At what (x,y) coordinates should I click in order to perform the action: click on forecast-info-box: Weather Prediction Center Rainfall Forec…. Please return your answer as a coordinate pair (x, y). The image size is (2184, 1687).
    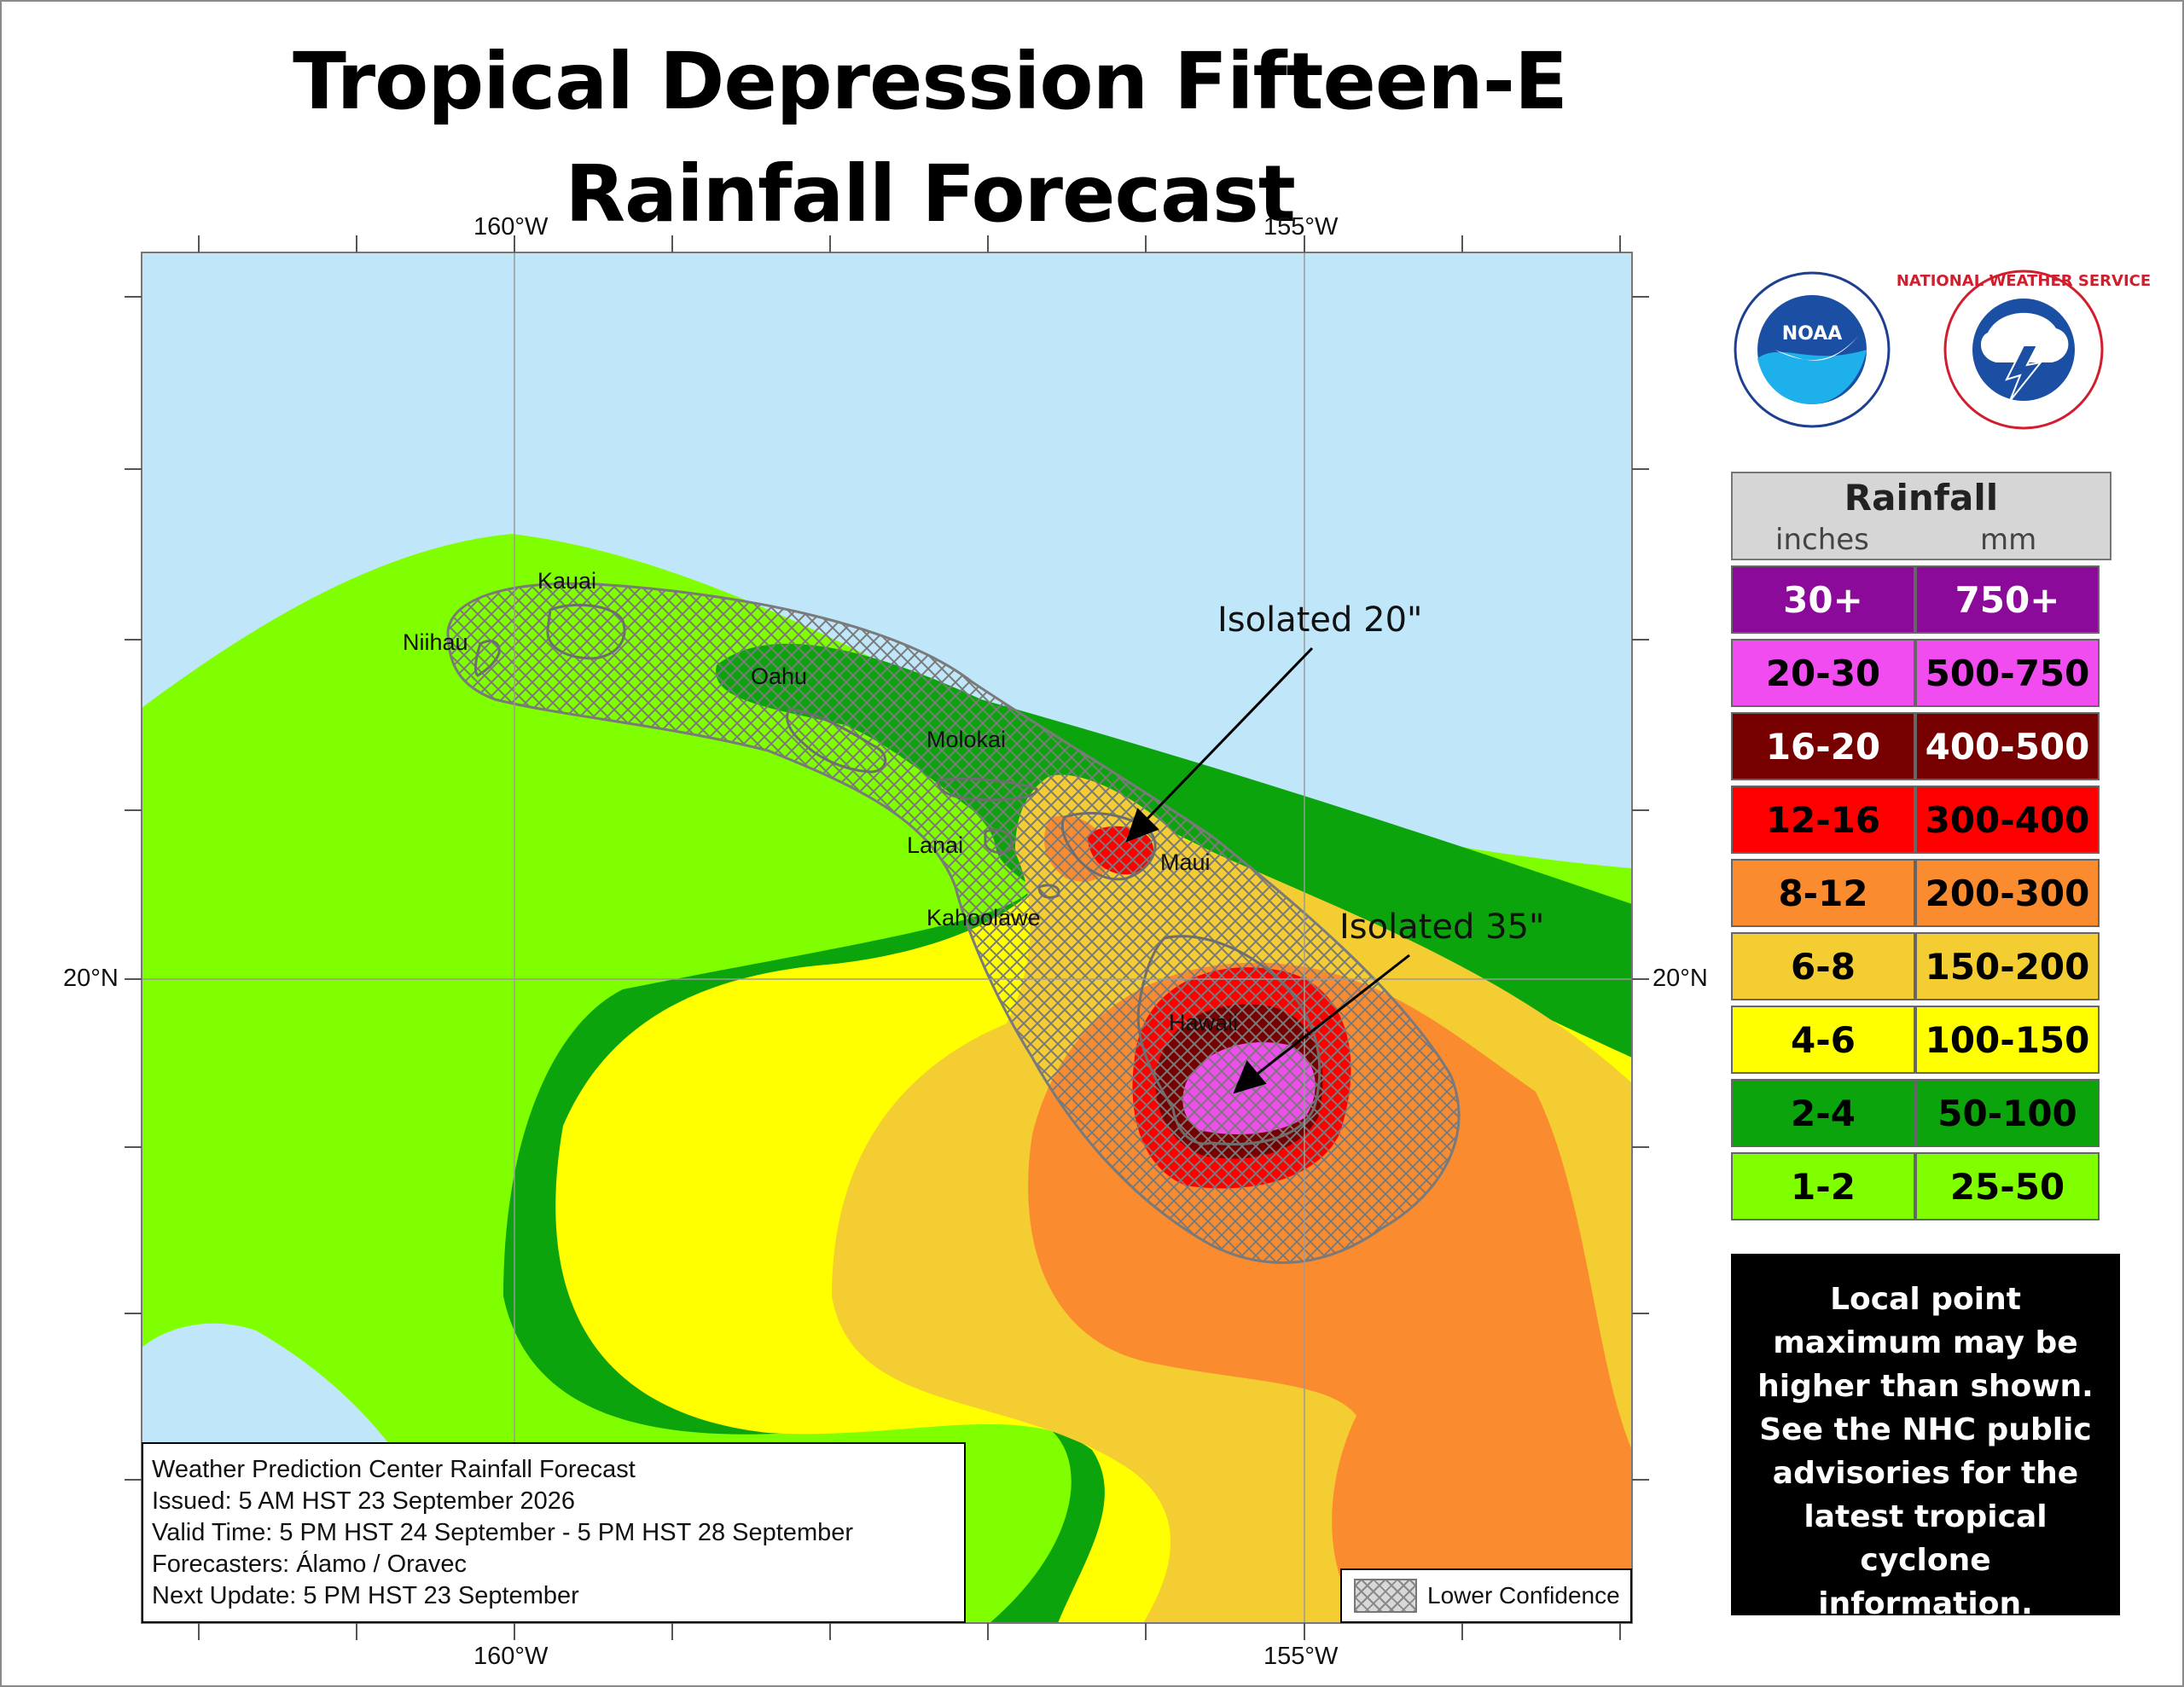
    Looking at the image, I should click on (554, 1532).